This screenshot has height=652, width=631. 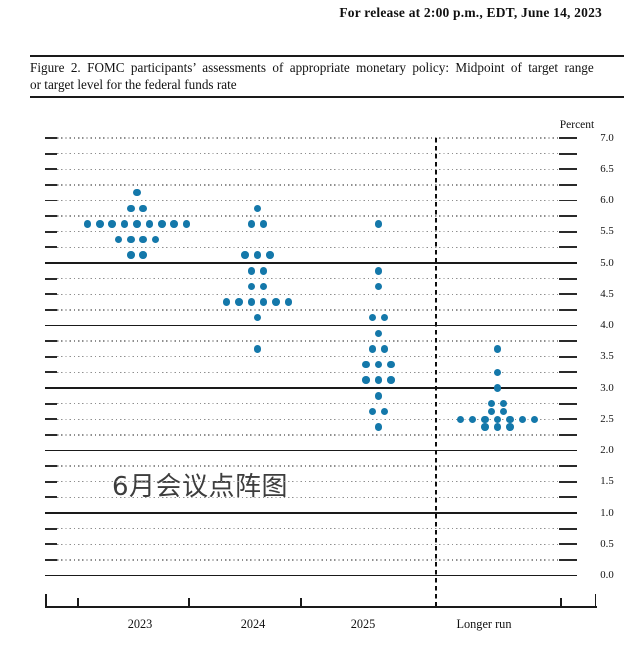 I want to click on x-category-label: Longer run, so click(x=484, y=624).